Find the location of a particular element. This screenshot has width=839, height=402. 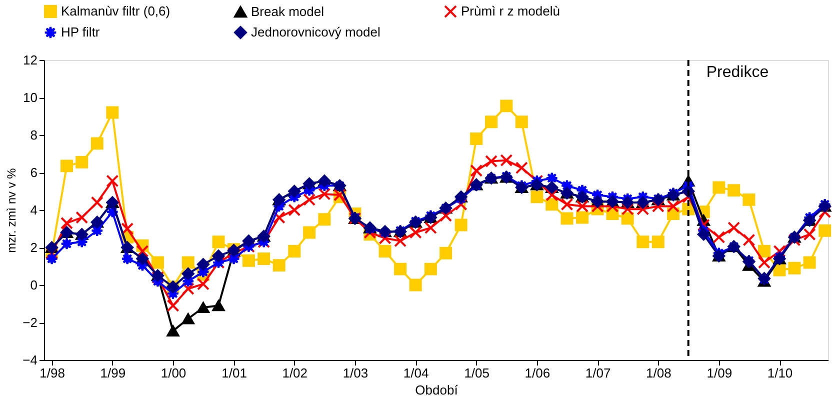

legend-label: Jednorovnicový model is located at coordinates (315, 32).